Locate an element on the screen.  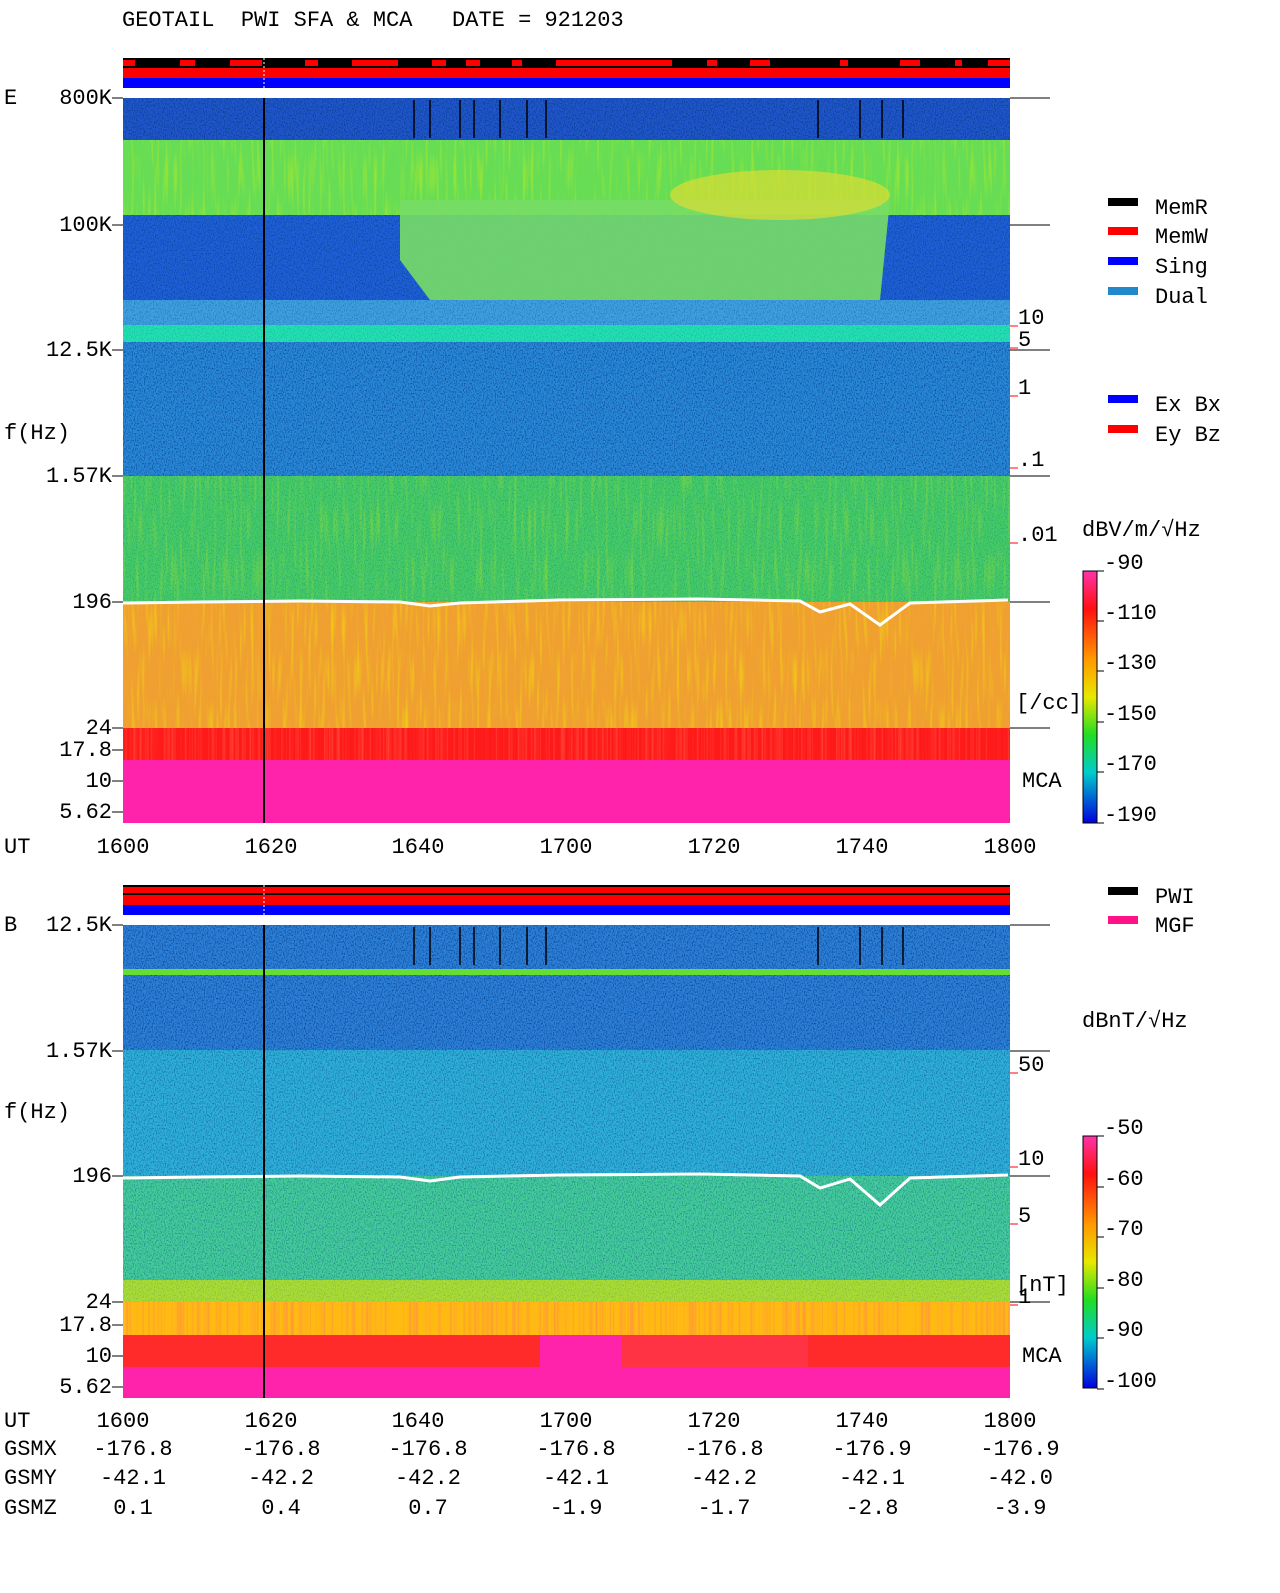
spectrum-band is located at coordinates (566, 1382).